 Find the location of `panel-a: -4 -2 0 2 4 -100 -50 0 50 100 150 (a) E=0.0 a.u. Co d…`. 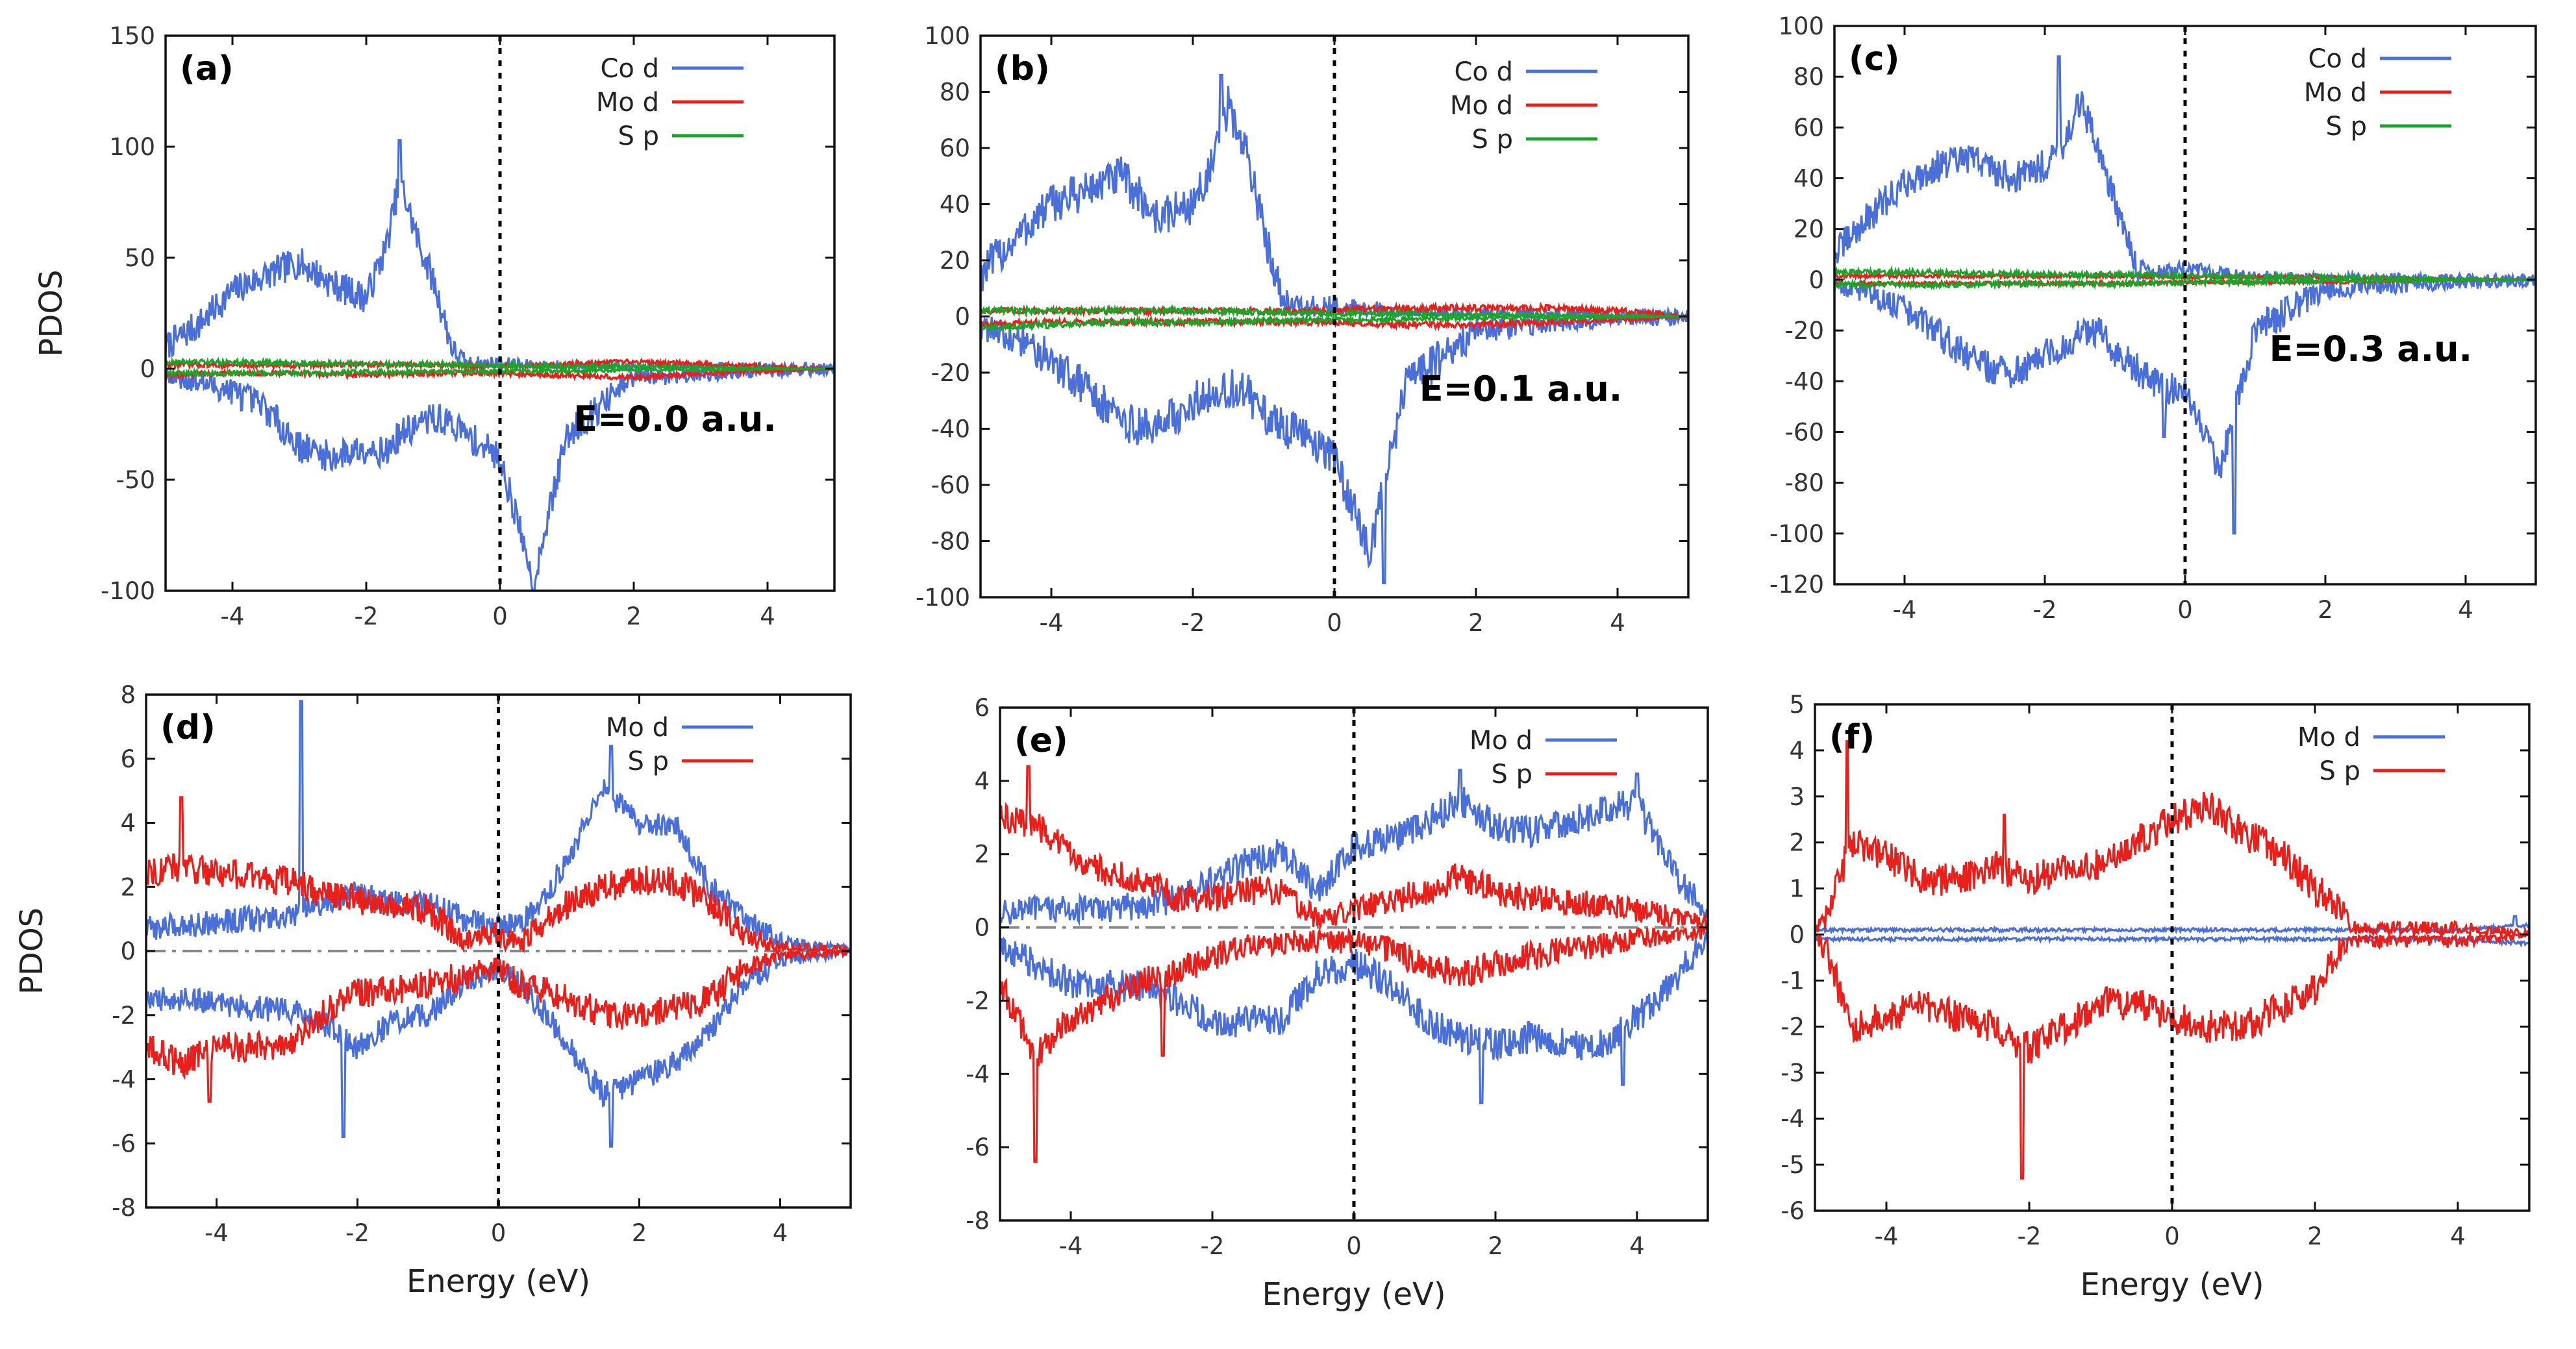

panel-a: -4 -2 0 2 4 -100 -50 0 50 100 150 (a) E=0.0 a.u. Co d… is located at coordinates (434, 326).